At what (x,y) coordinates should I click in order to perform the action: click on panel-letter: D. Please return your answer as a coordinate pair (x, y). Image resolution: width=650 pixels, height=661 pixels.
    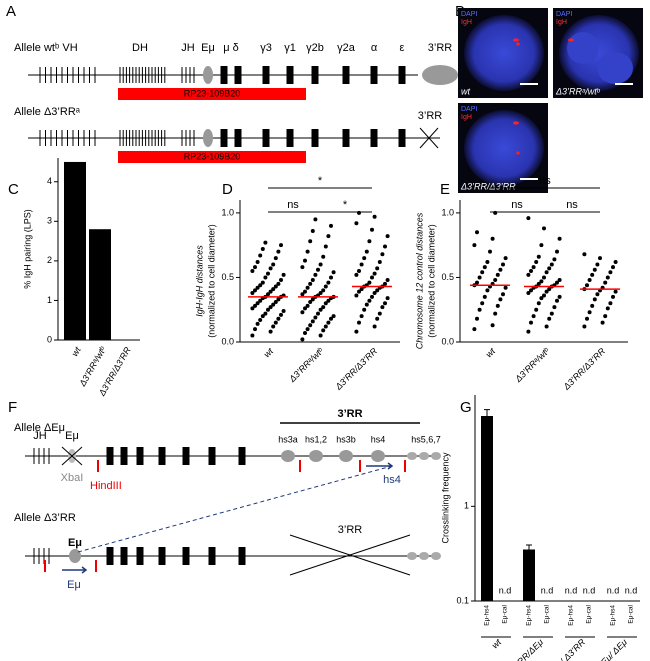
    Looking at the image, I should click on (227, 189).